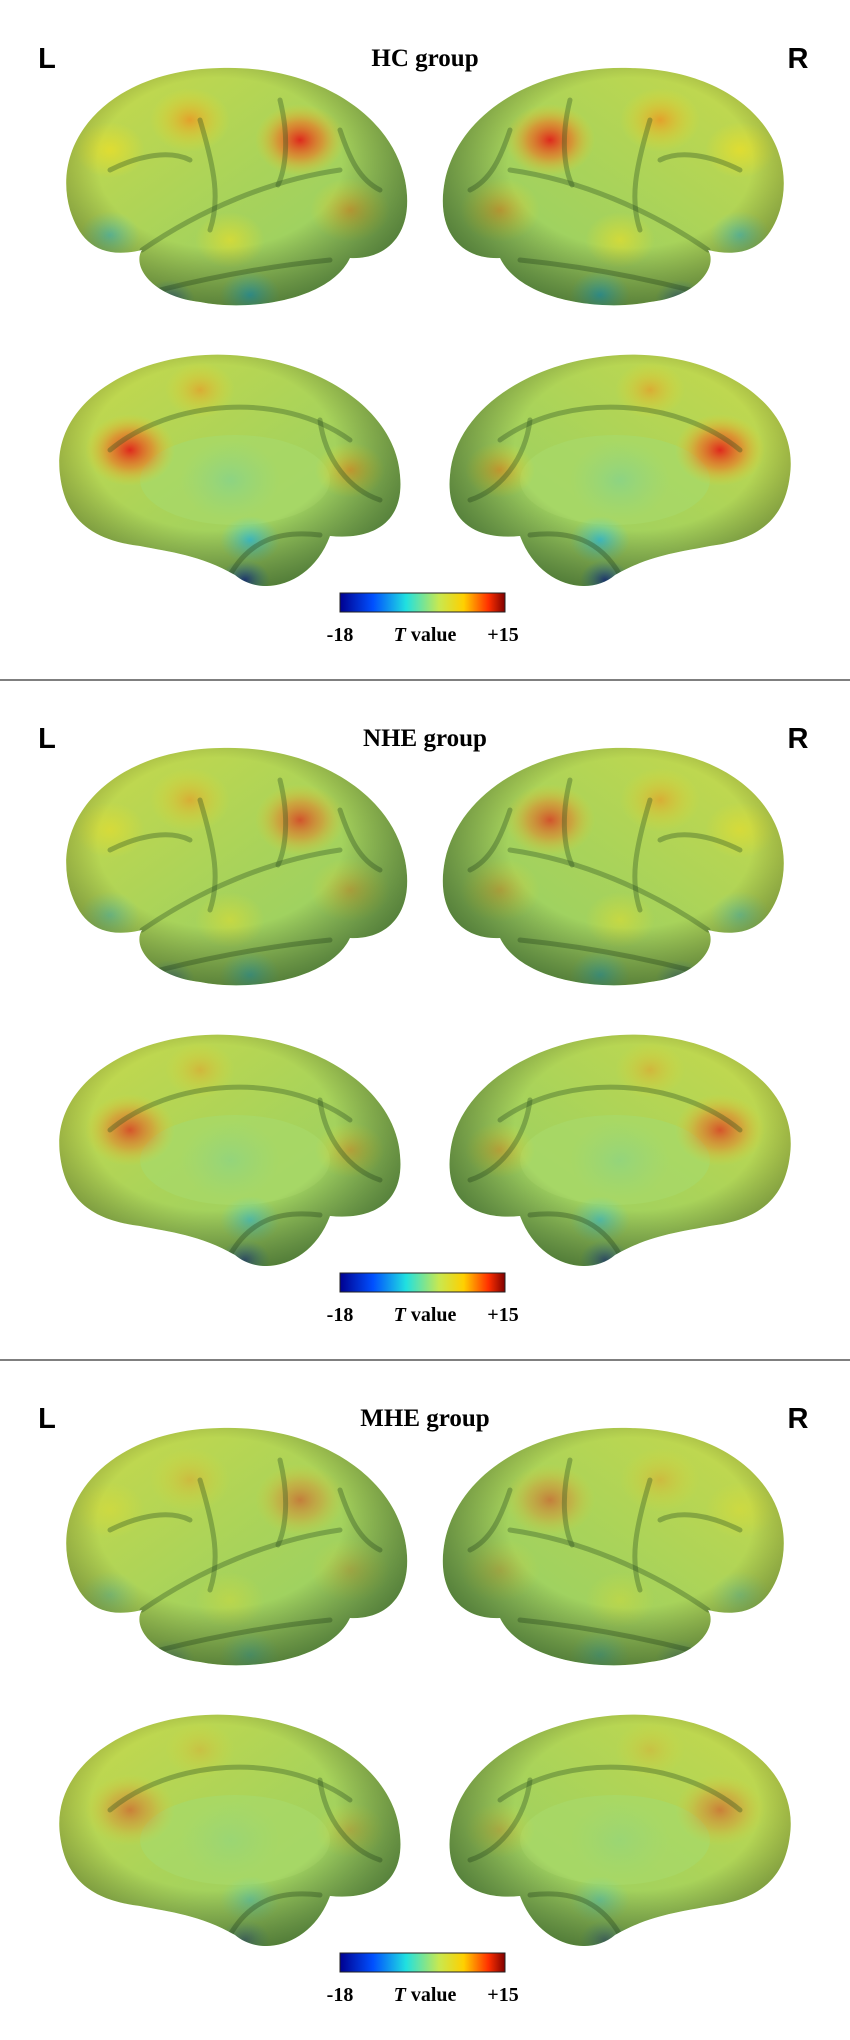 Image resolution: width=850 pixels, height=2040 pixels. What do you see at coordinates (424, 58) in the screenshot?
I see `panel-title: HC group` at bounding box center [424, 58].